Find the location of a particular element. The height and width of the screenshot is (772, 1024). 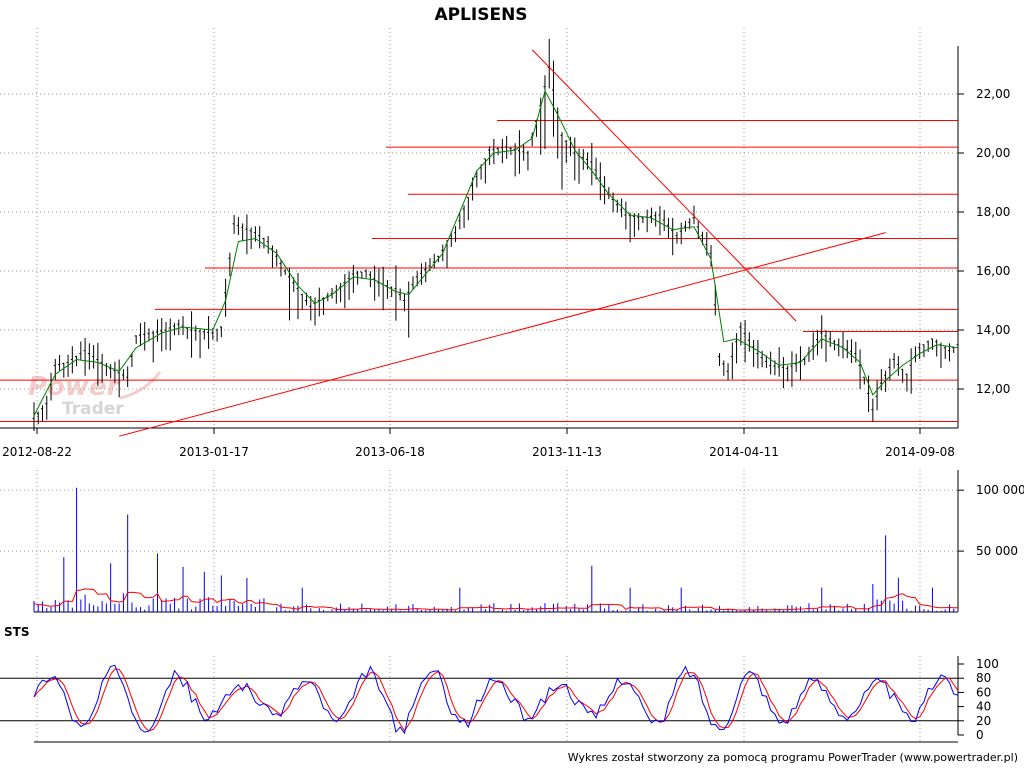

price-tick-label: 14,00 is located at coordinates (993, 330).